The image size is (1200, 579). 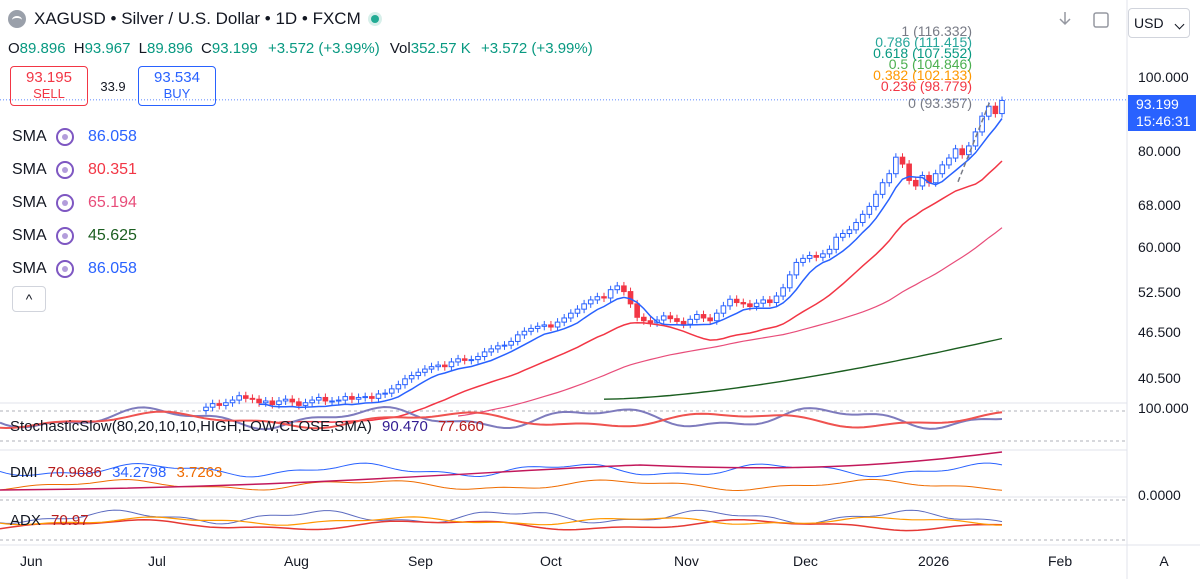 What do you see at coordinates (177, 86) in the screenshot?
I see `buy-button: 93.534 BUY` at bounding box center [177, 86].